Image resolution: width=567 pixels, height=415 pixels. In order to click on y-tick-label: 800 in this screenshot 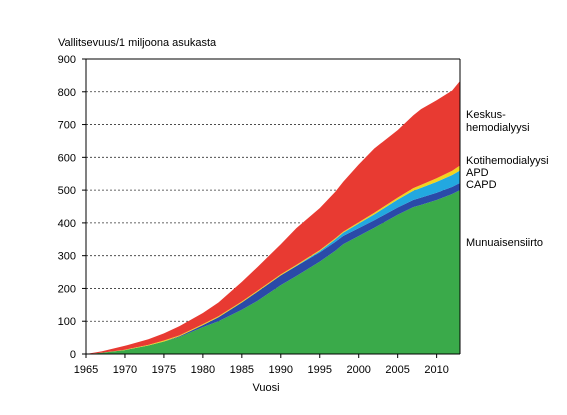, I will do `click(67, 93)`.